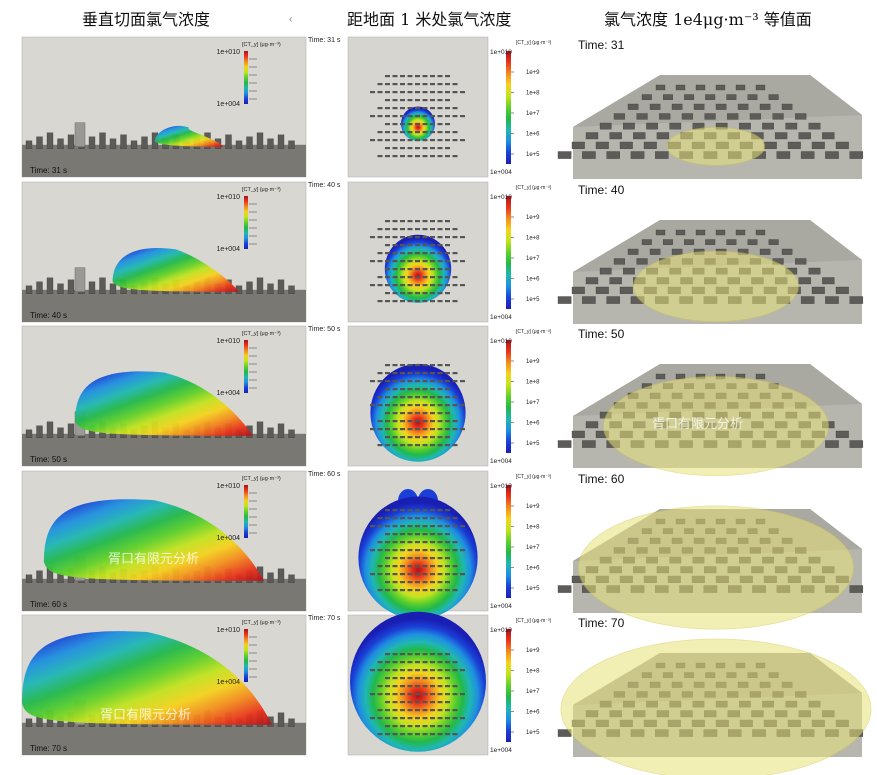 The width and height of the screenshot is (877, 775). What do you see at coordinates (533, 362) in the screenshot?
I see `colorbar-tick-label: 1e+9` at bounding box center [533, 362].